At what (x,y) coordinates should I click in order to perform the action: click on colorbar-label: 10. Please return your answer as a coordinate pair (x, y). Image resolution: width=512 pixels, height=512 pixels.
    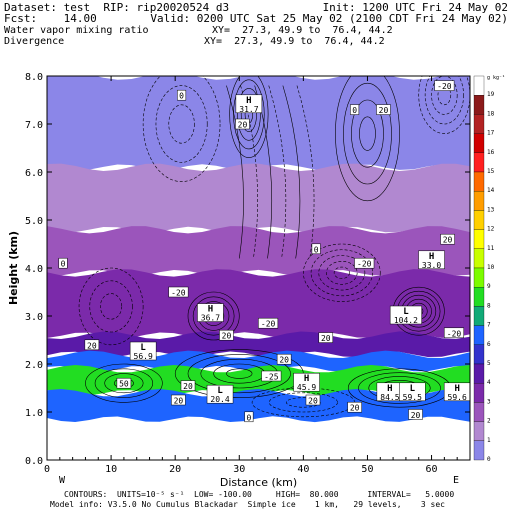
    Looking at the image, I should click on (491, 267).